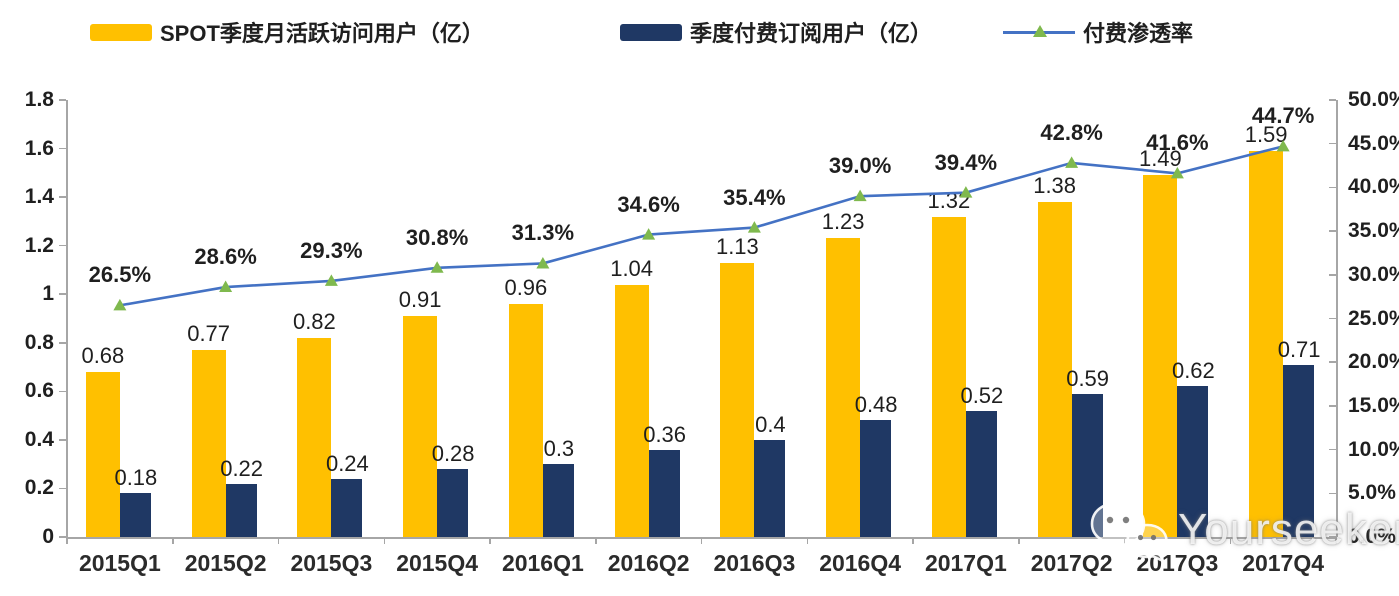  Describe the element at coordinates (1373, 143) in the screenshot. I see `right-axis-tick-label: 45.0%` at that location.